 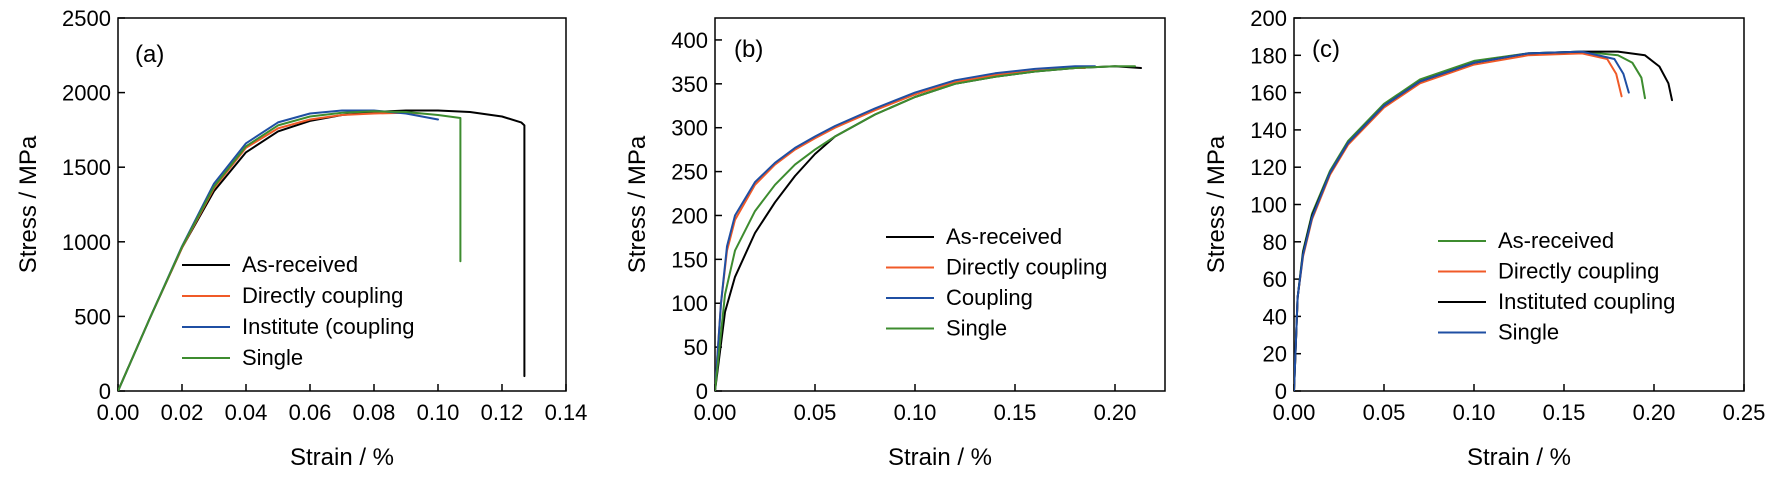 What do you see at coordinates (86, 242) in the screenshot?
I see `y-tick-label: 1000` at bounding box center [86, 242].